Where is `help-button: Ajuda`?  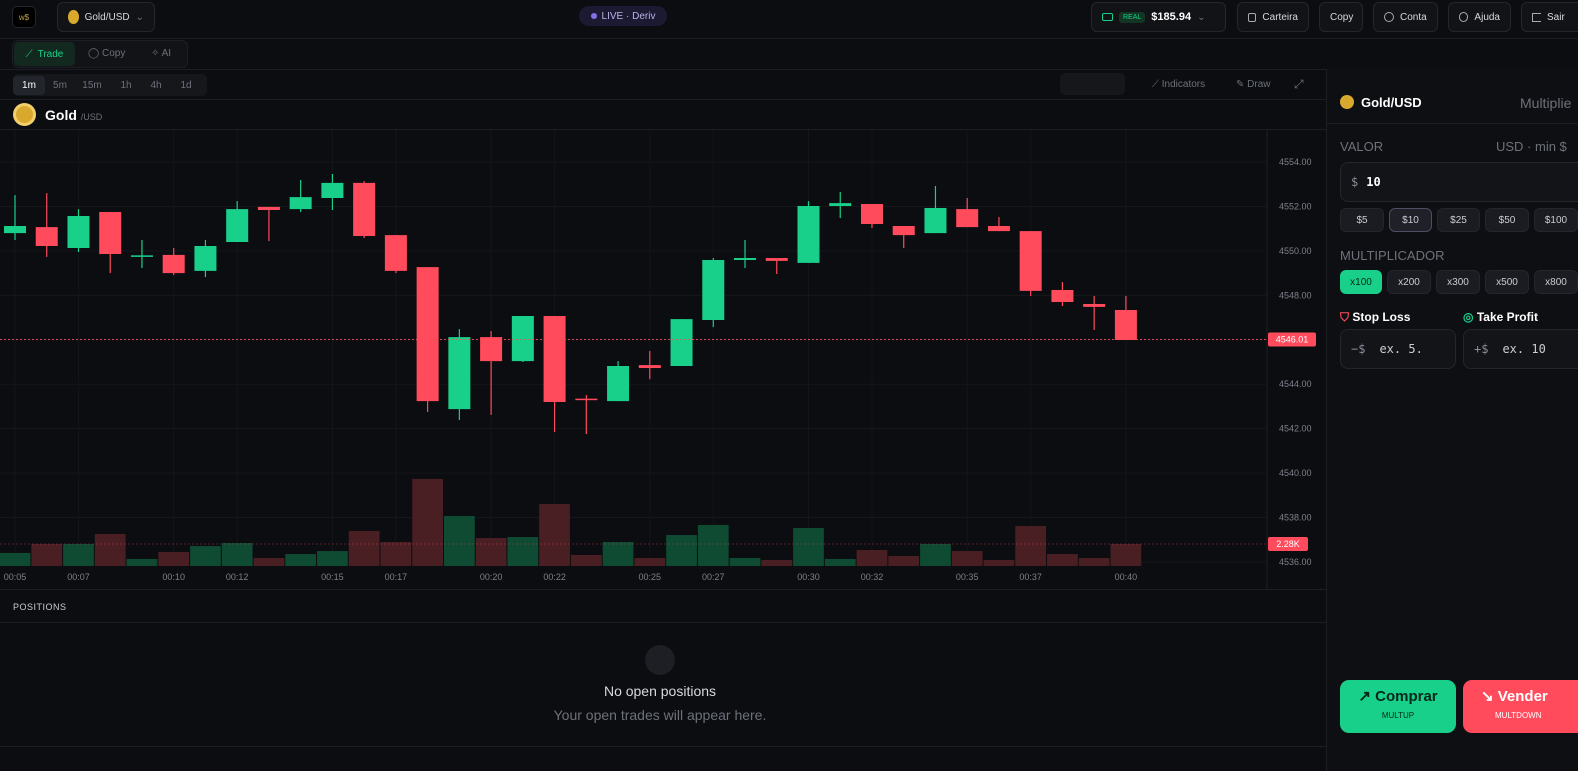 help-button: Ajuda is located at coordinates (1479, 17).